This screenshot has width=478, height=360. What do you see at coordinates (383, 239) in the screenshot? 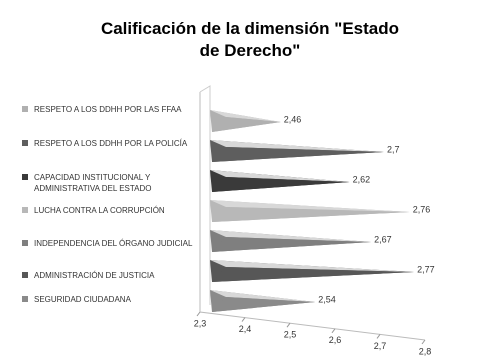
I see `value-label: 2,67` at bounding box center [383, 239].